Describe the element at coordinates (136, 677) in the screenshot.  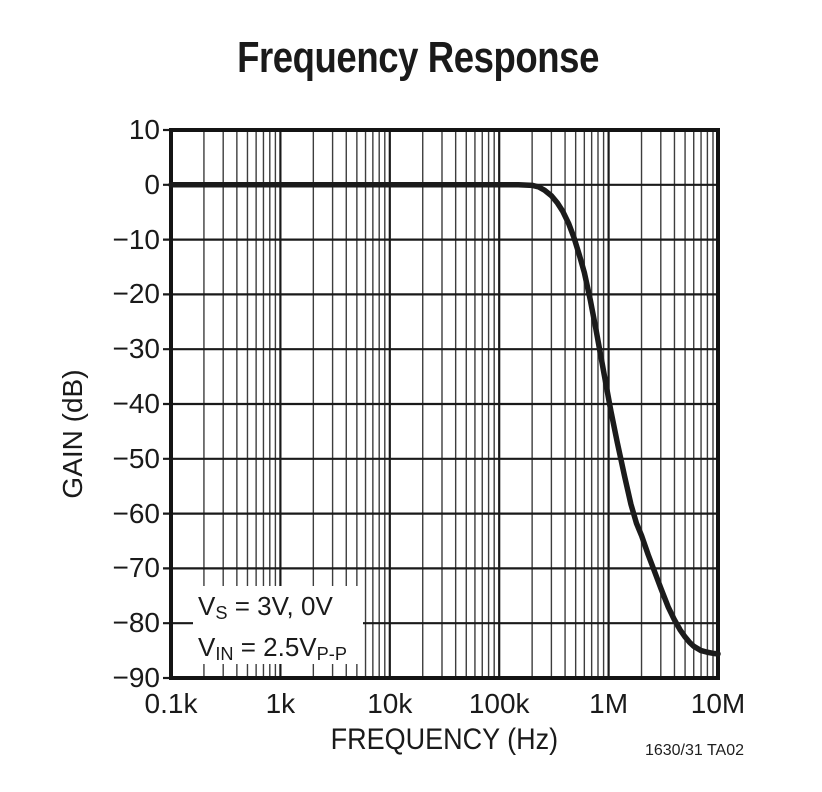
I see `y-tick-label: −90` at that location.